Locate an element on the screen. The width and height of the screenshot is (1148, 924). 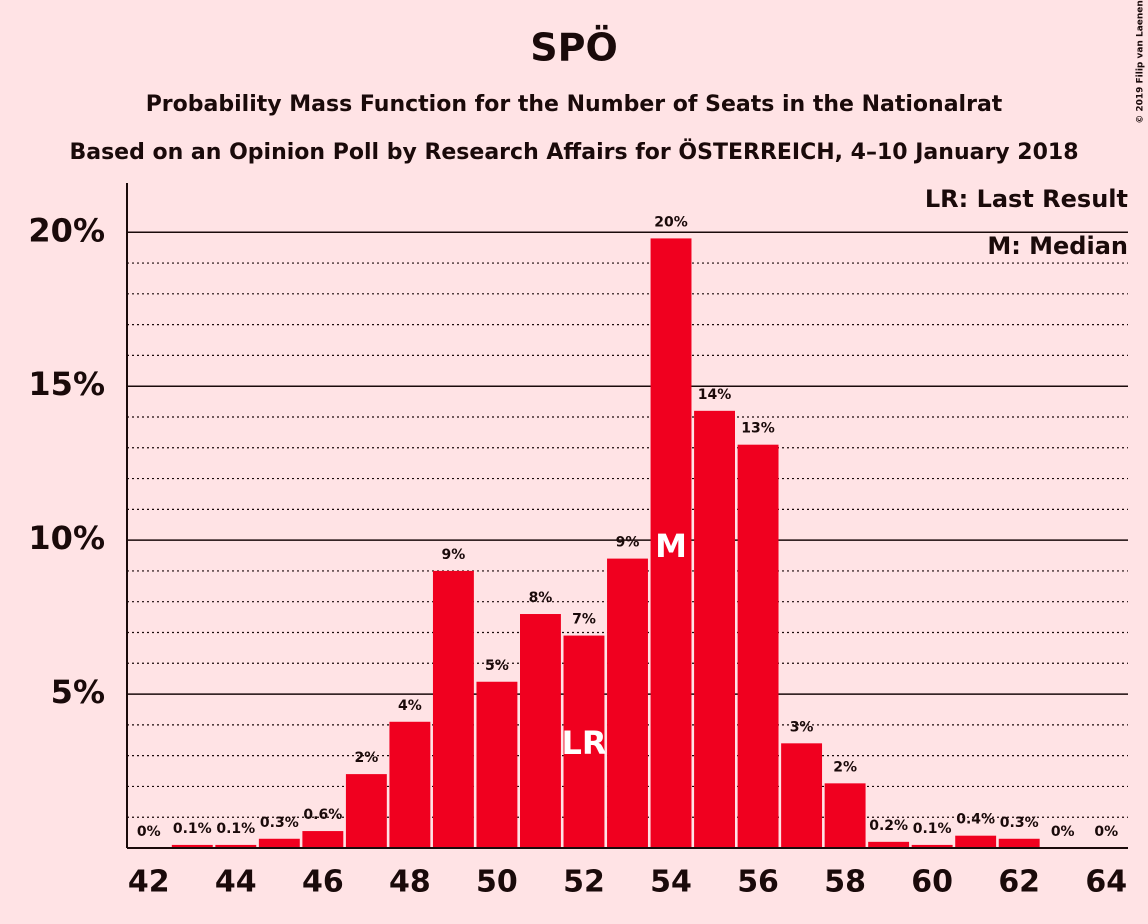
value-label: 3% is located at coordinates (802, 727).